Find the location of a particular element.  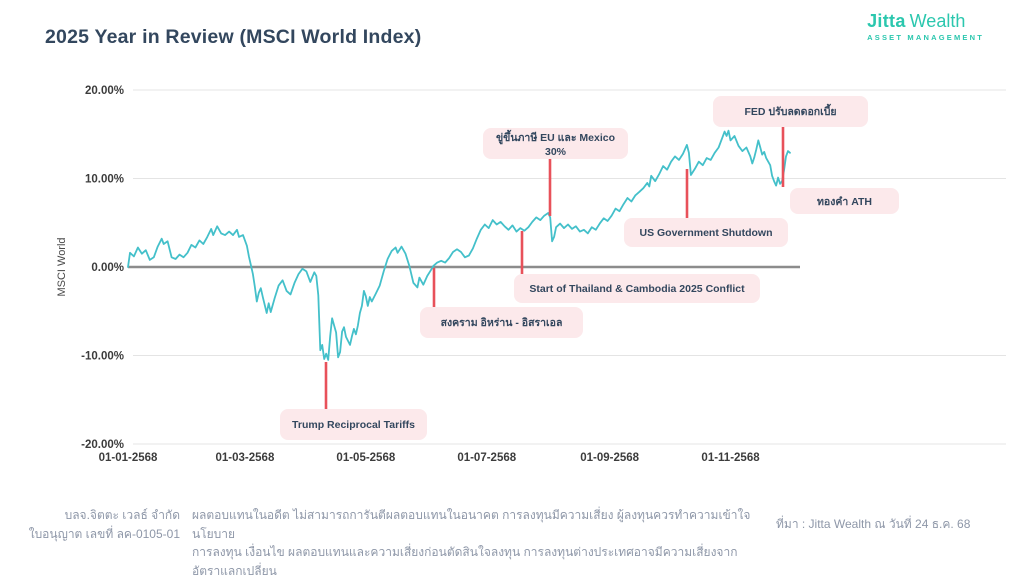

event-callout-iran-israel-war: สงคราม อิหร่าน - อิสราเอล is located at coordinates (501, 322).